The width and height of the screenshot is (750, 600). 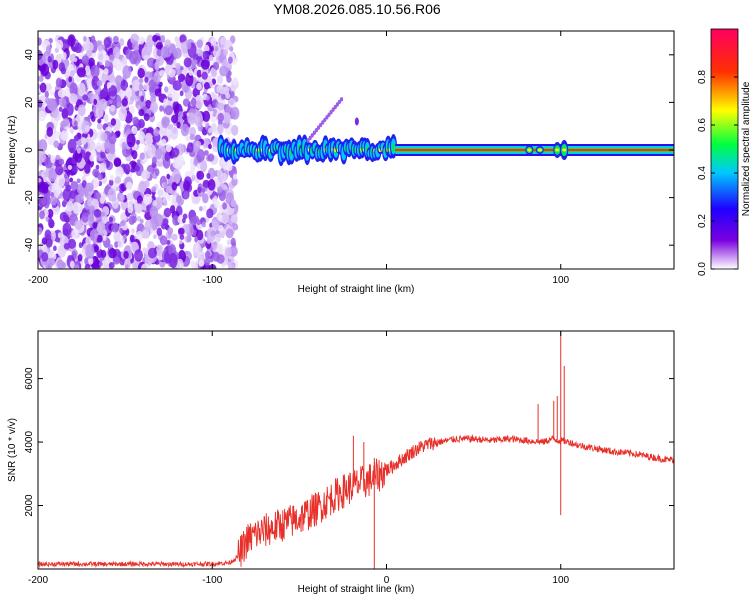 I want to click on spectrogram-x-tick-label: -200, so click(x=38, y=280).